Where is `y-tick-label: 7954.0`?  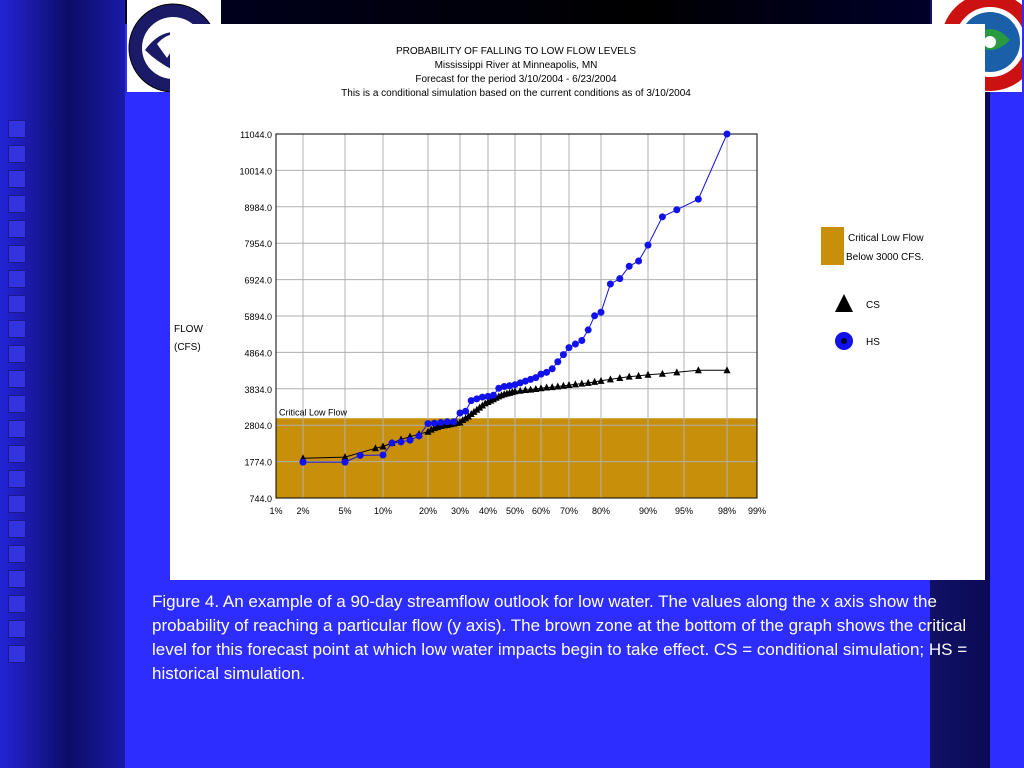 y-tick-label: 7954.0 is located at coordinates (258, 244).